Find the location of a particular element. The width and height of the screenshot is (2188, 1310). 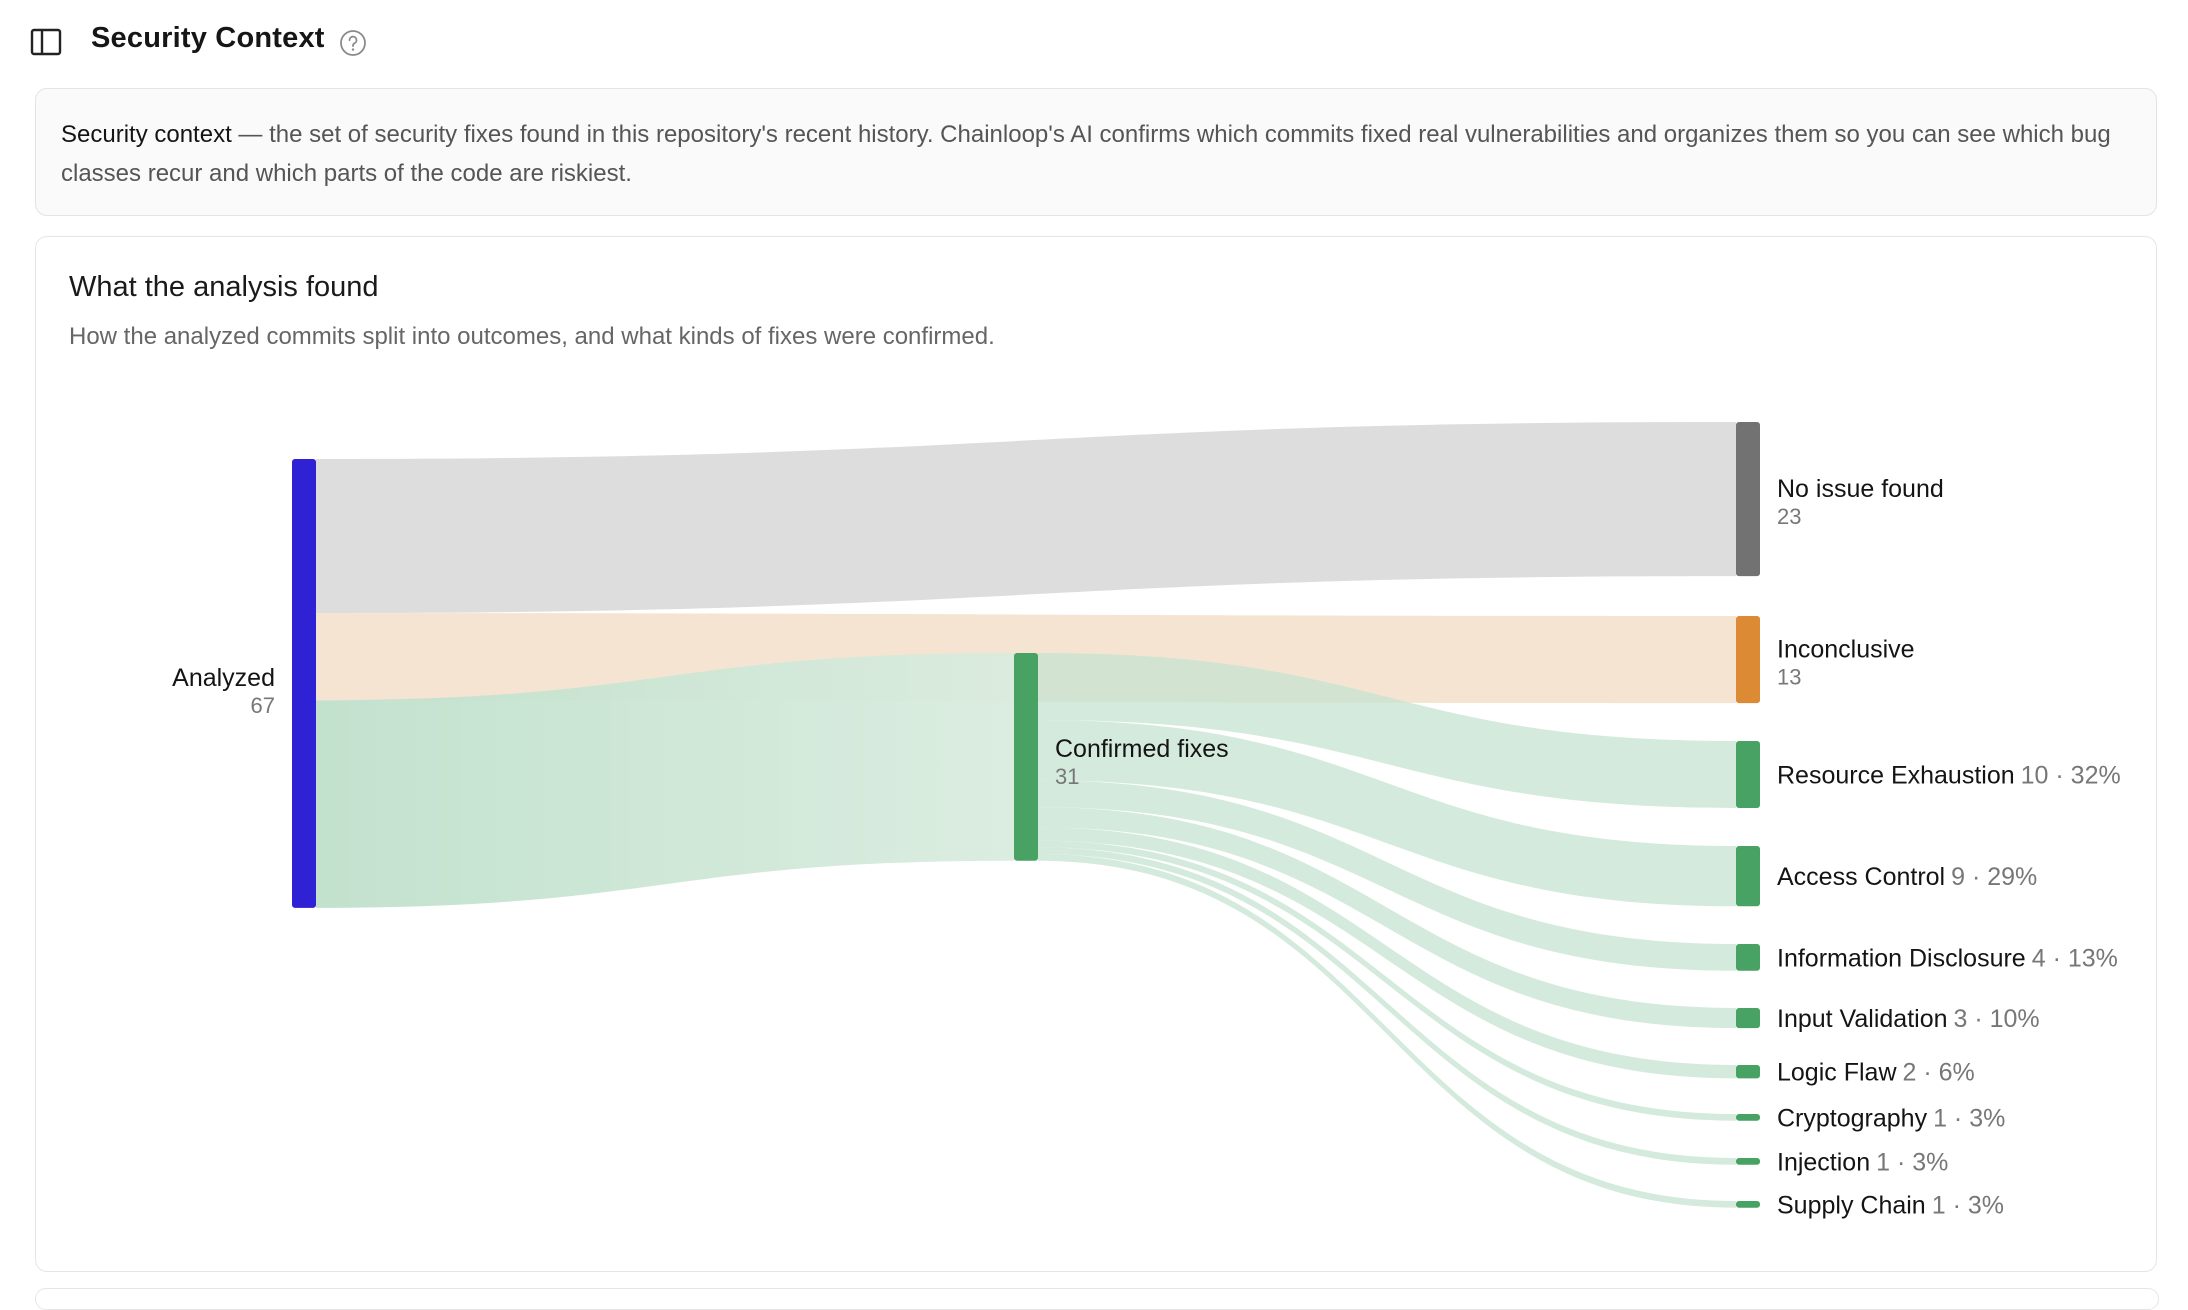

category-label-supply-chain: Supply Chain 1 · 3% is located at coordinates (1890, 1205).